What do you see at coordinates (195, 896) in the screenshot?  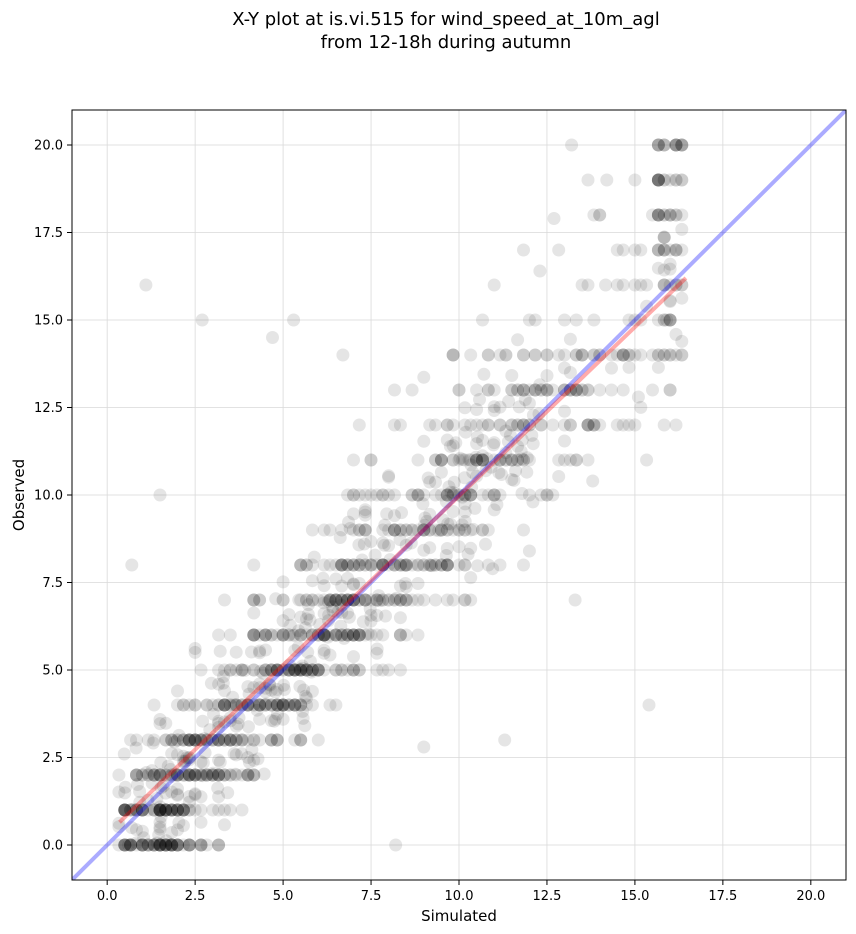 I see `x-tick-label: 2.5` at bounding box center [195, 896].